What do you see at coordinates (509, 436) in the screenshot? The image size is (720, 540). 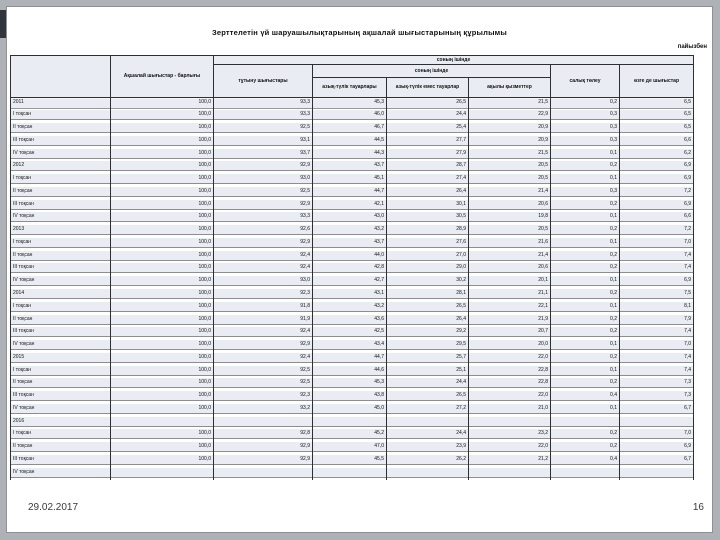 I see `value-cell: 23,2` at bounding box center [509, 436].